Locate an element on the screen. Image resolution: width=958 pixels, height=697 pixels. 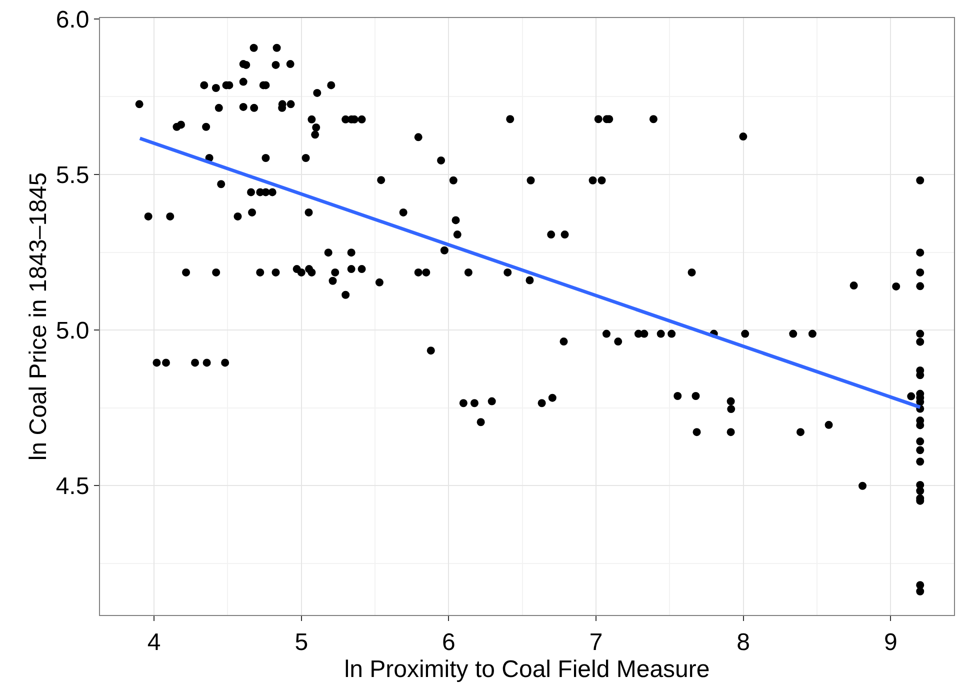
y-axis-title: ln Coal Price in 1843–1845 is located at coordinates (38, 316).